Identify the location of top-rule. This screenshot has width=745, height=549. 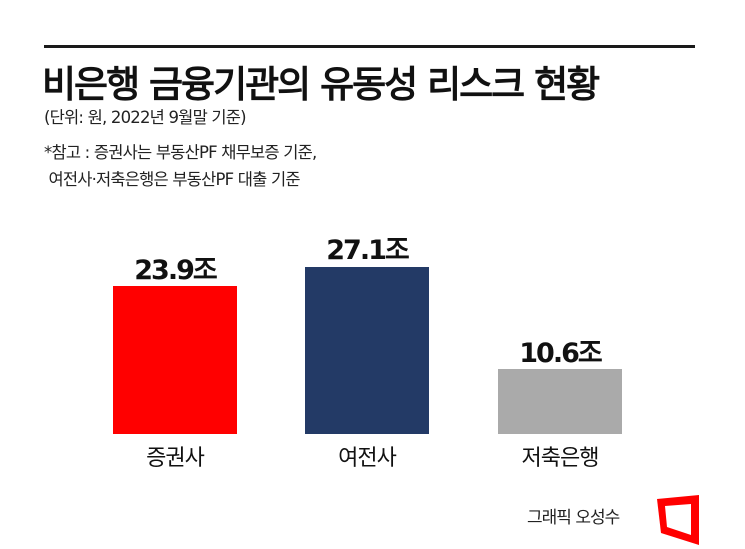
(369, 46).